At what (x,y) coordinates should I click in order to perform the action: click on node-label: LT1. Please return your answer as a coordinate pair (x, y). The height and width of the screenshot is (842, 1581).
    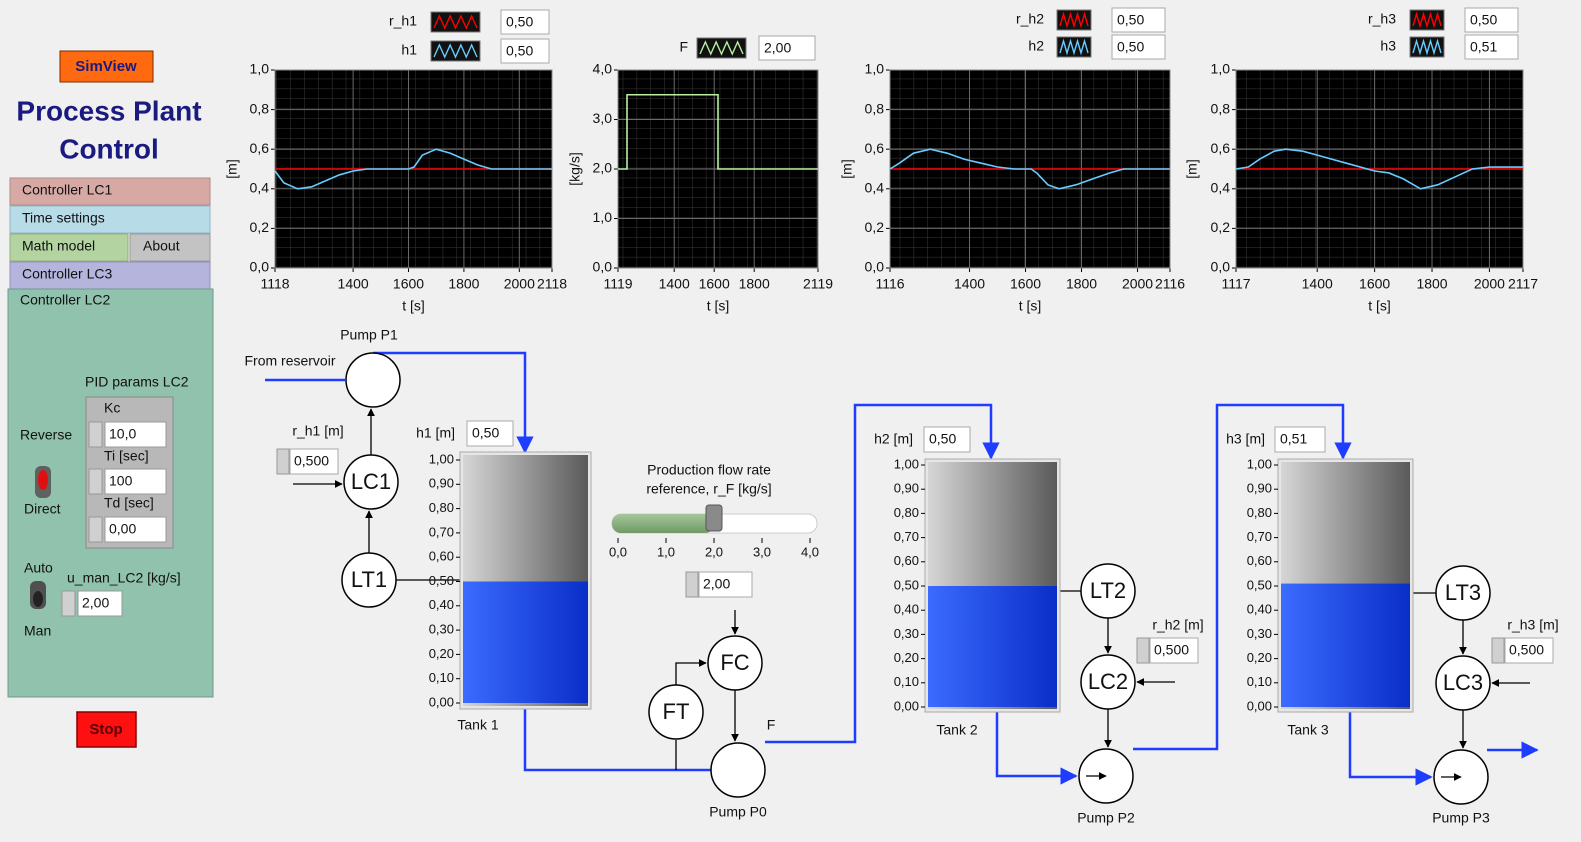
    Looking at the image, I should click on (369, 579).